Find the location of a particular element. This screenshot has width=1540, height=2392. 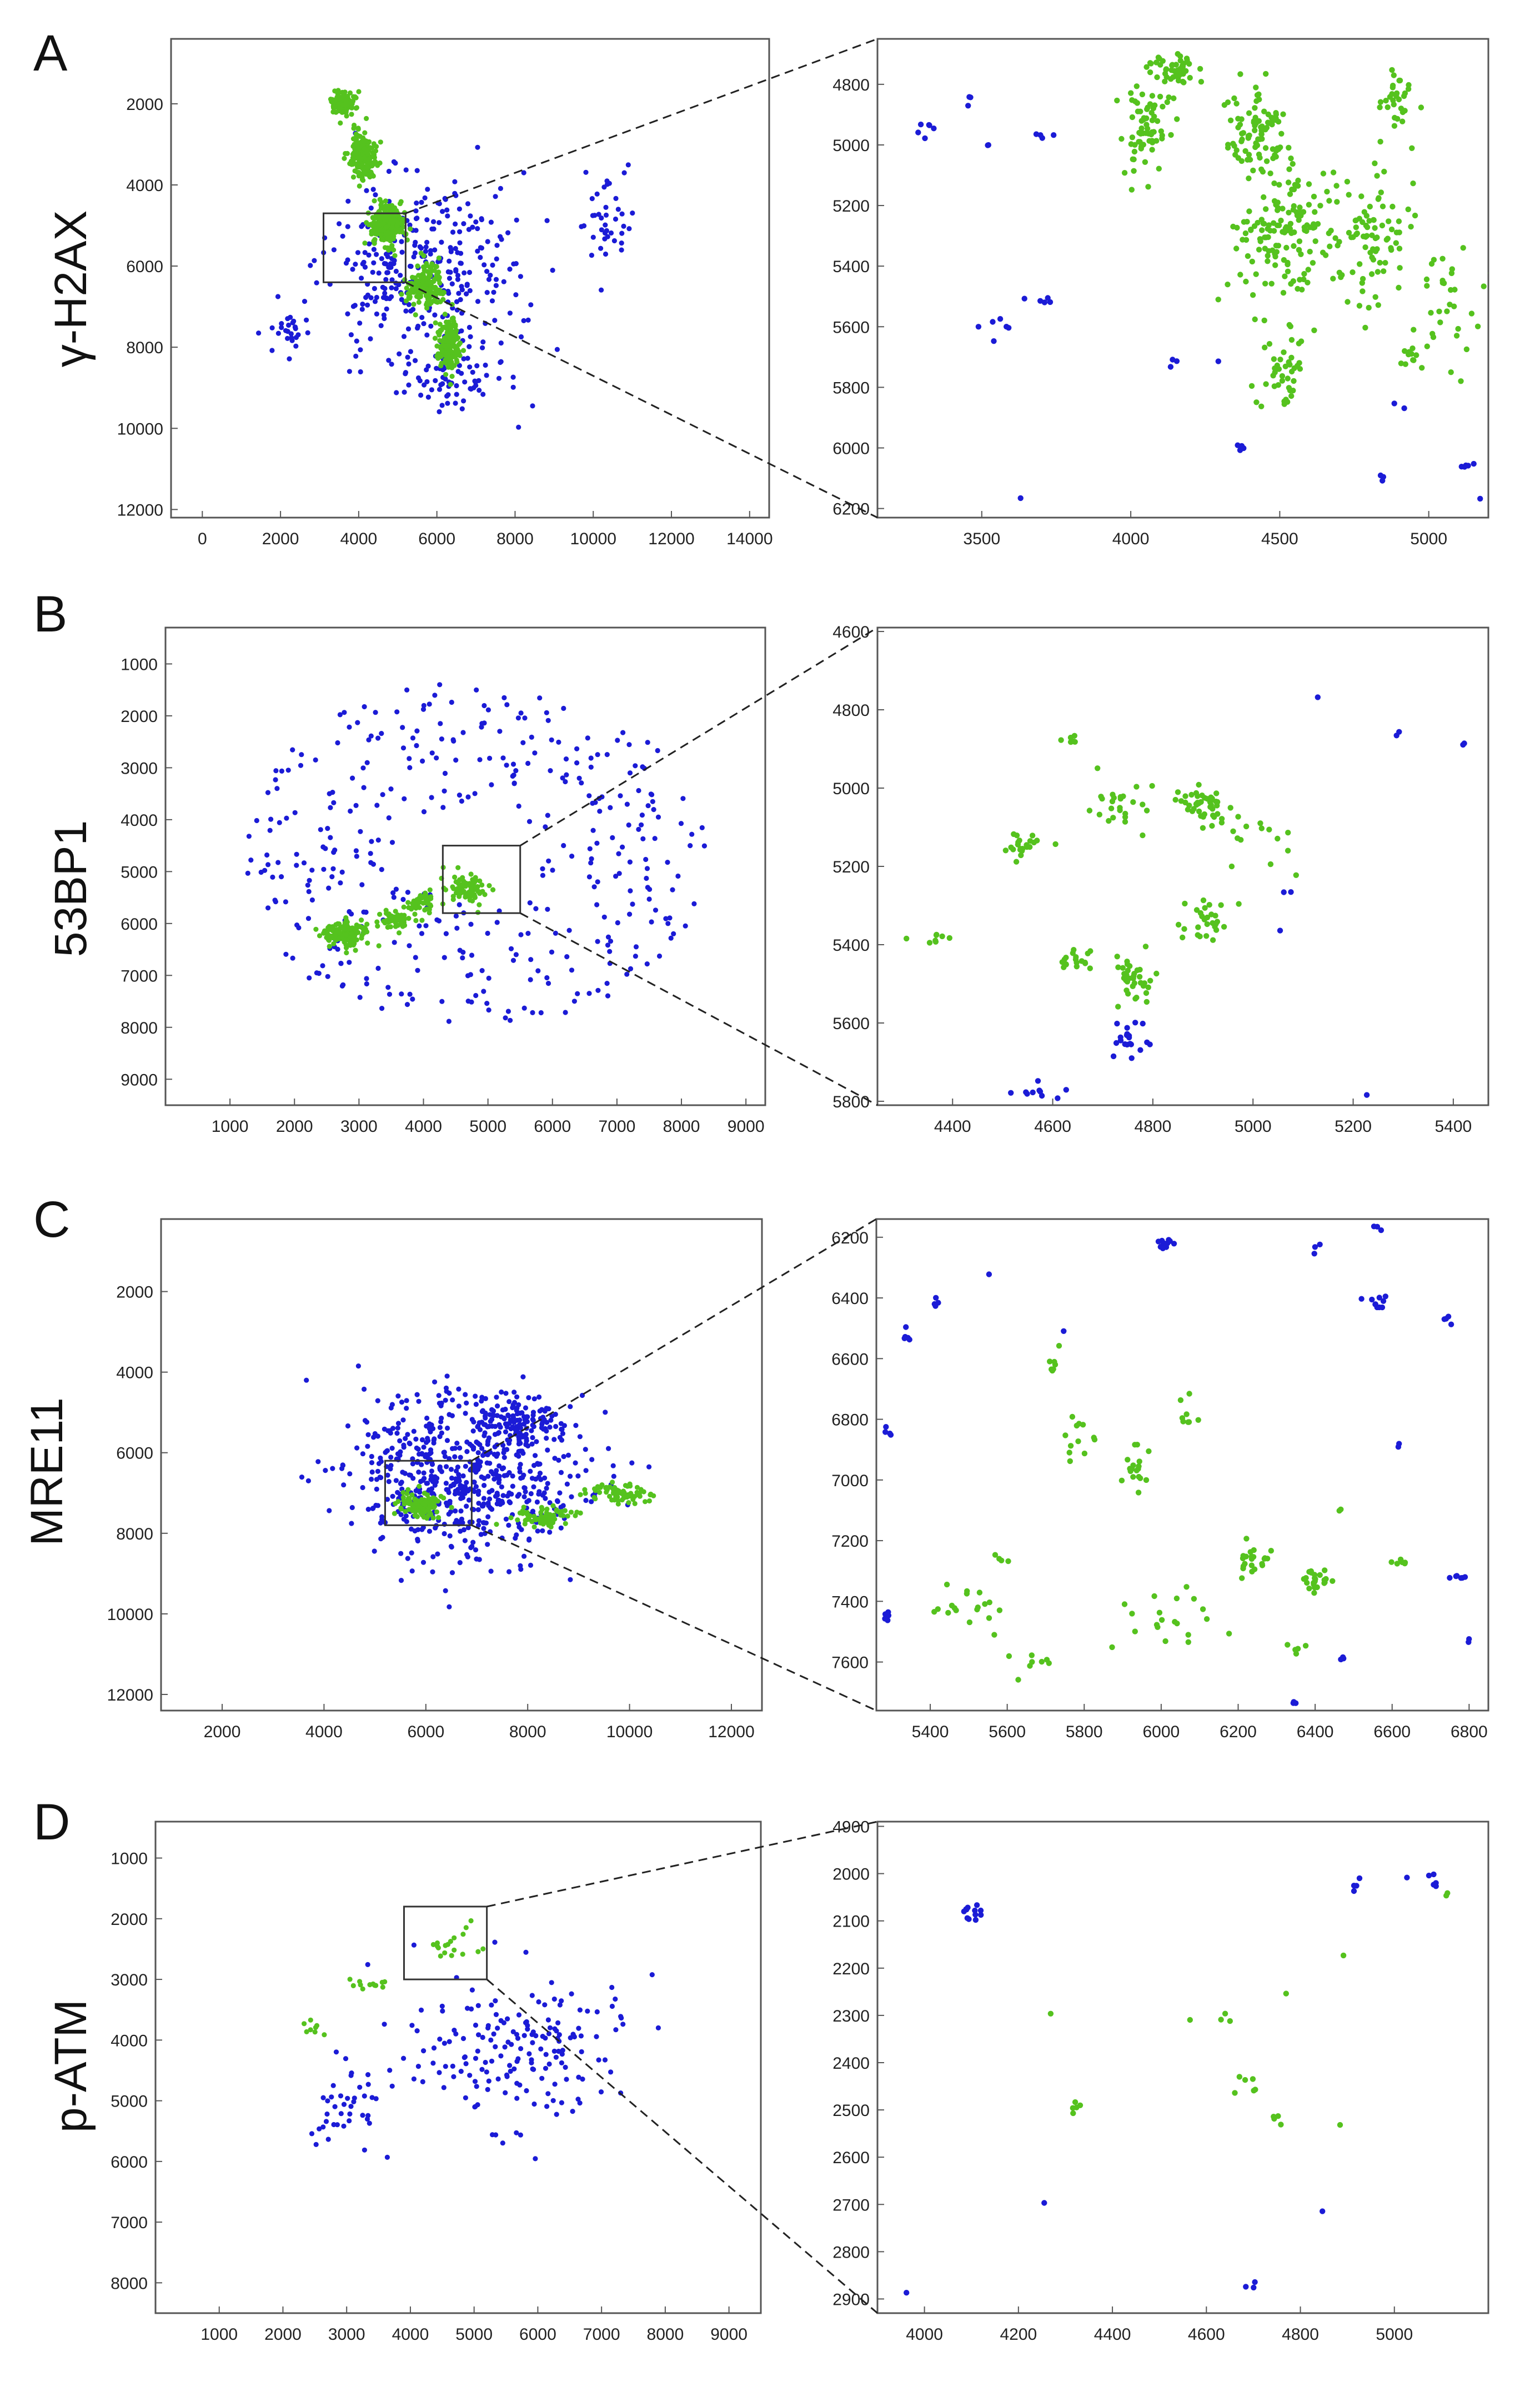

y-tick-label-A-overview-0: 2000 is located at coordinates (144, 105).